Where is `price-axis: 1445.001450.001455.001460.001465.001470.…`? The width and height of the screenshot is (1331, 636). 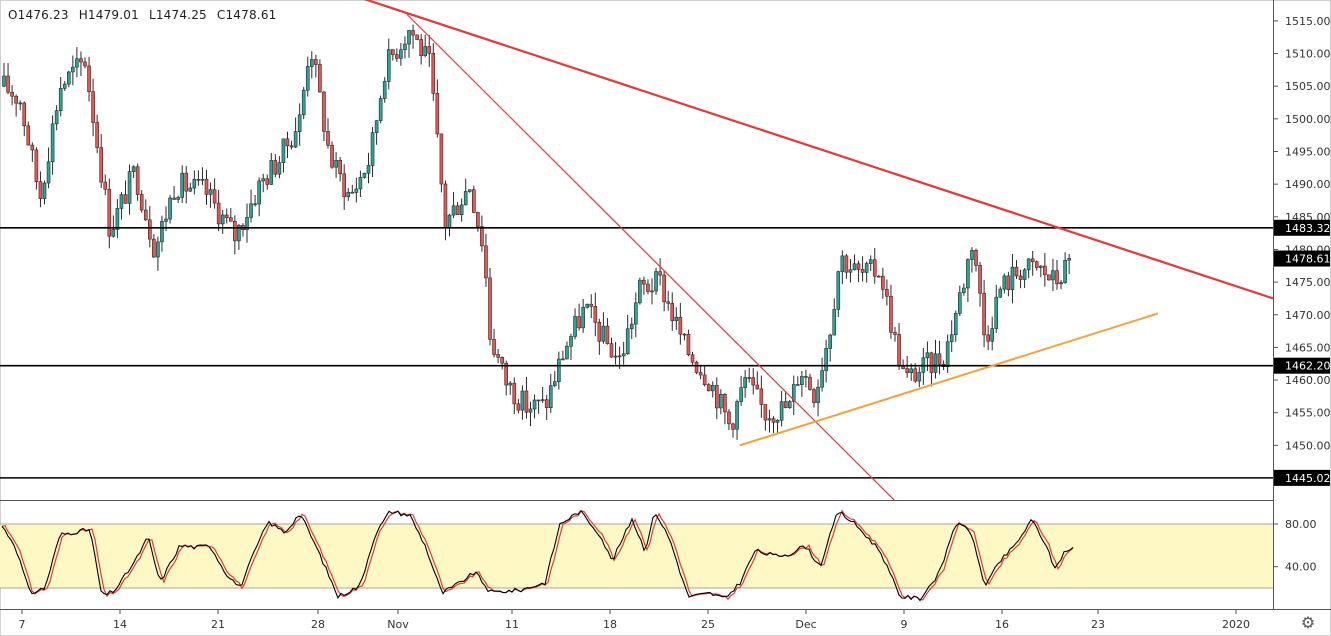 price-axis: 1445.001450.001455.001460.001465.001470.… is located at coordinates (1302, 250).